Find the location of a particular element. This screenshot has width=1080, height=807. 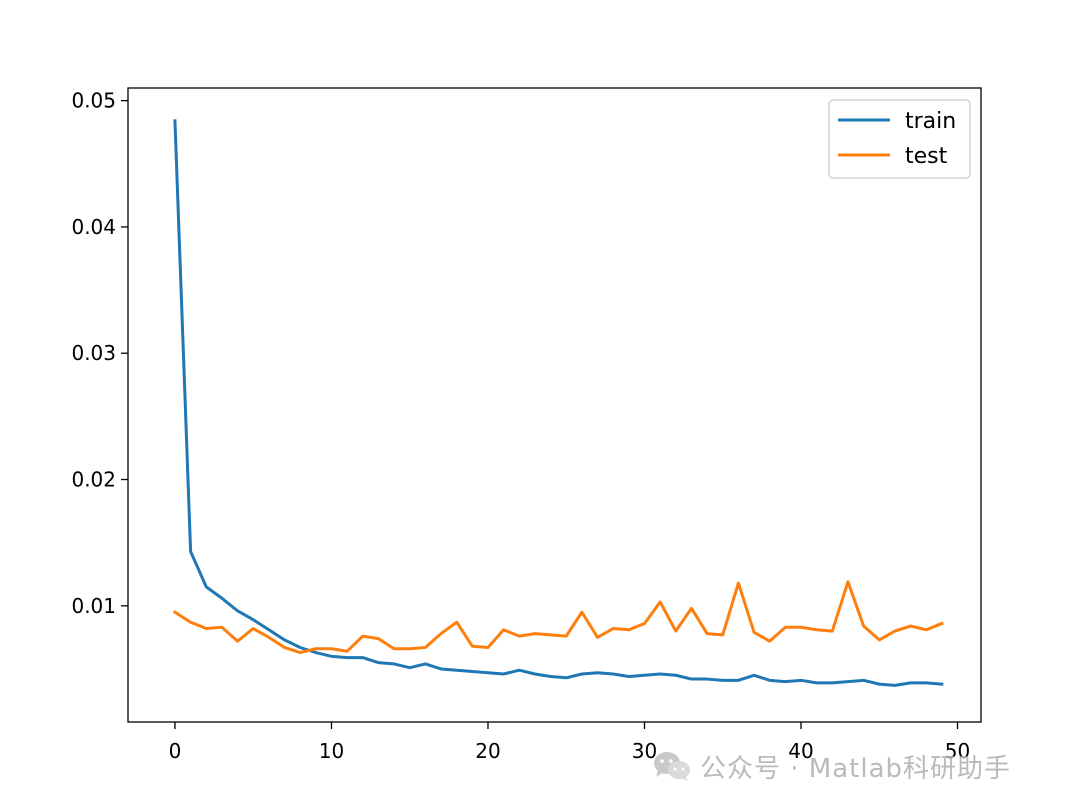

y-axis: 0.01 0.02 0.03 0.04 0.05 is located at coordinates (99, 353).